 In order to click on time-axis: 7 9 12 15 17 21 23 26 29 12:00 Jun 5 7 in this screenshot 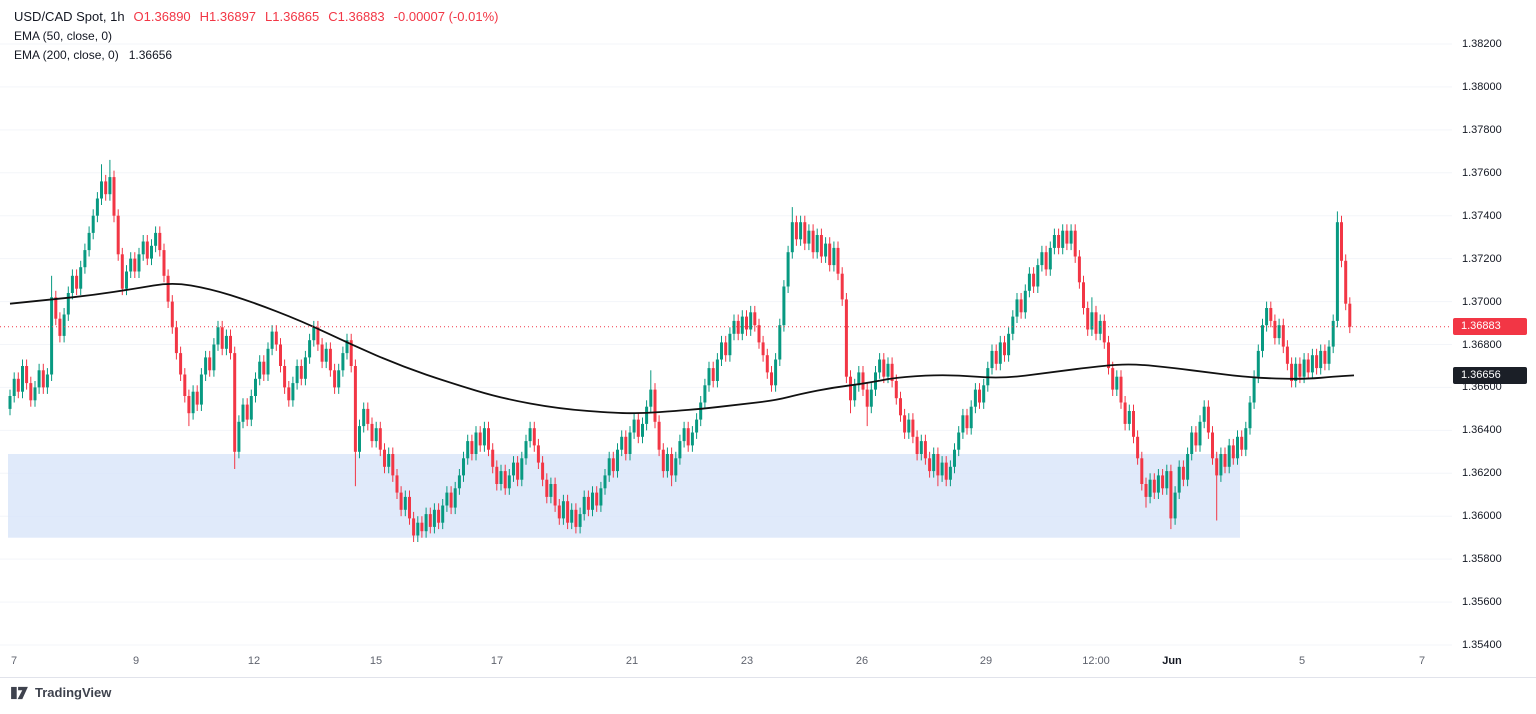, I will do `click(726, 662)`.